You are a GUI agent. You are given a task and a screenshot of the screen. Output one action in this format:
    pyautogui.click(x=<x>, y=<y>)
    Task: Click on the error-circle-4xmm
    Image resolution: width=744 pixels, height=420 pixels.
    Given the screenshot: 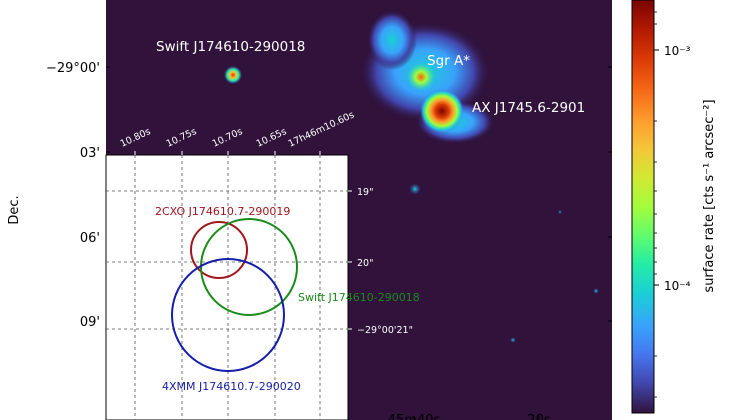 What is the action you would take?
    pyautogui.click(x=228, y=315)
    